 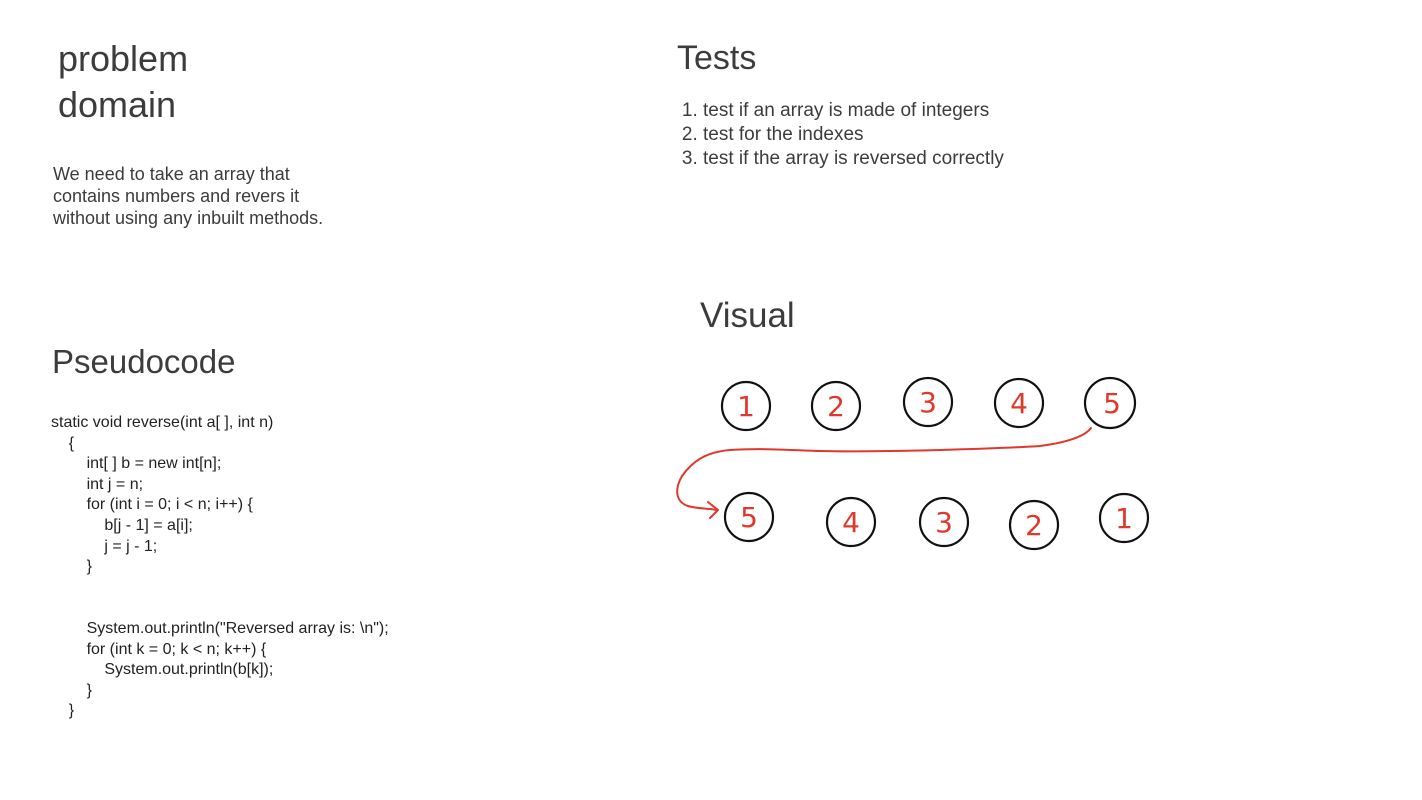 What do you see at coordinates (884, 469) in the screenshot?
I see `reverse-arrow` at bounding box center [884, 469].